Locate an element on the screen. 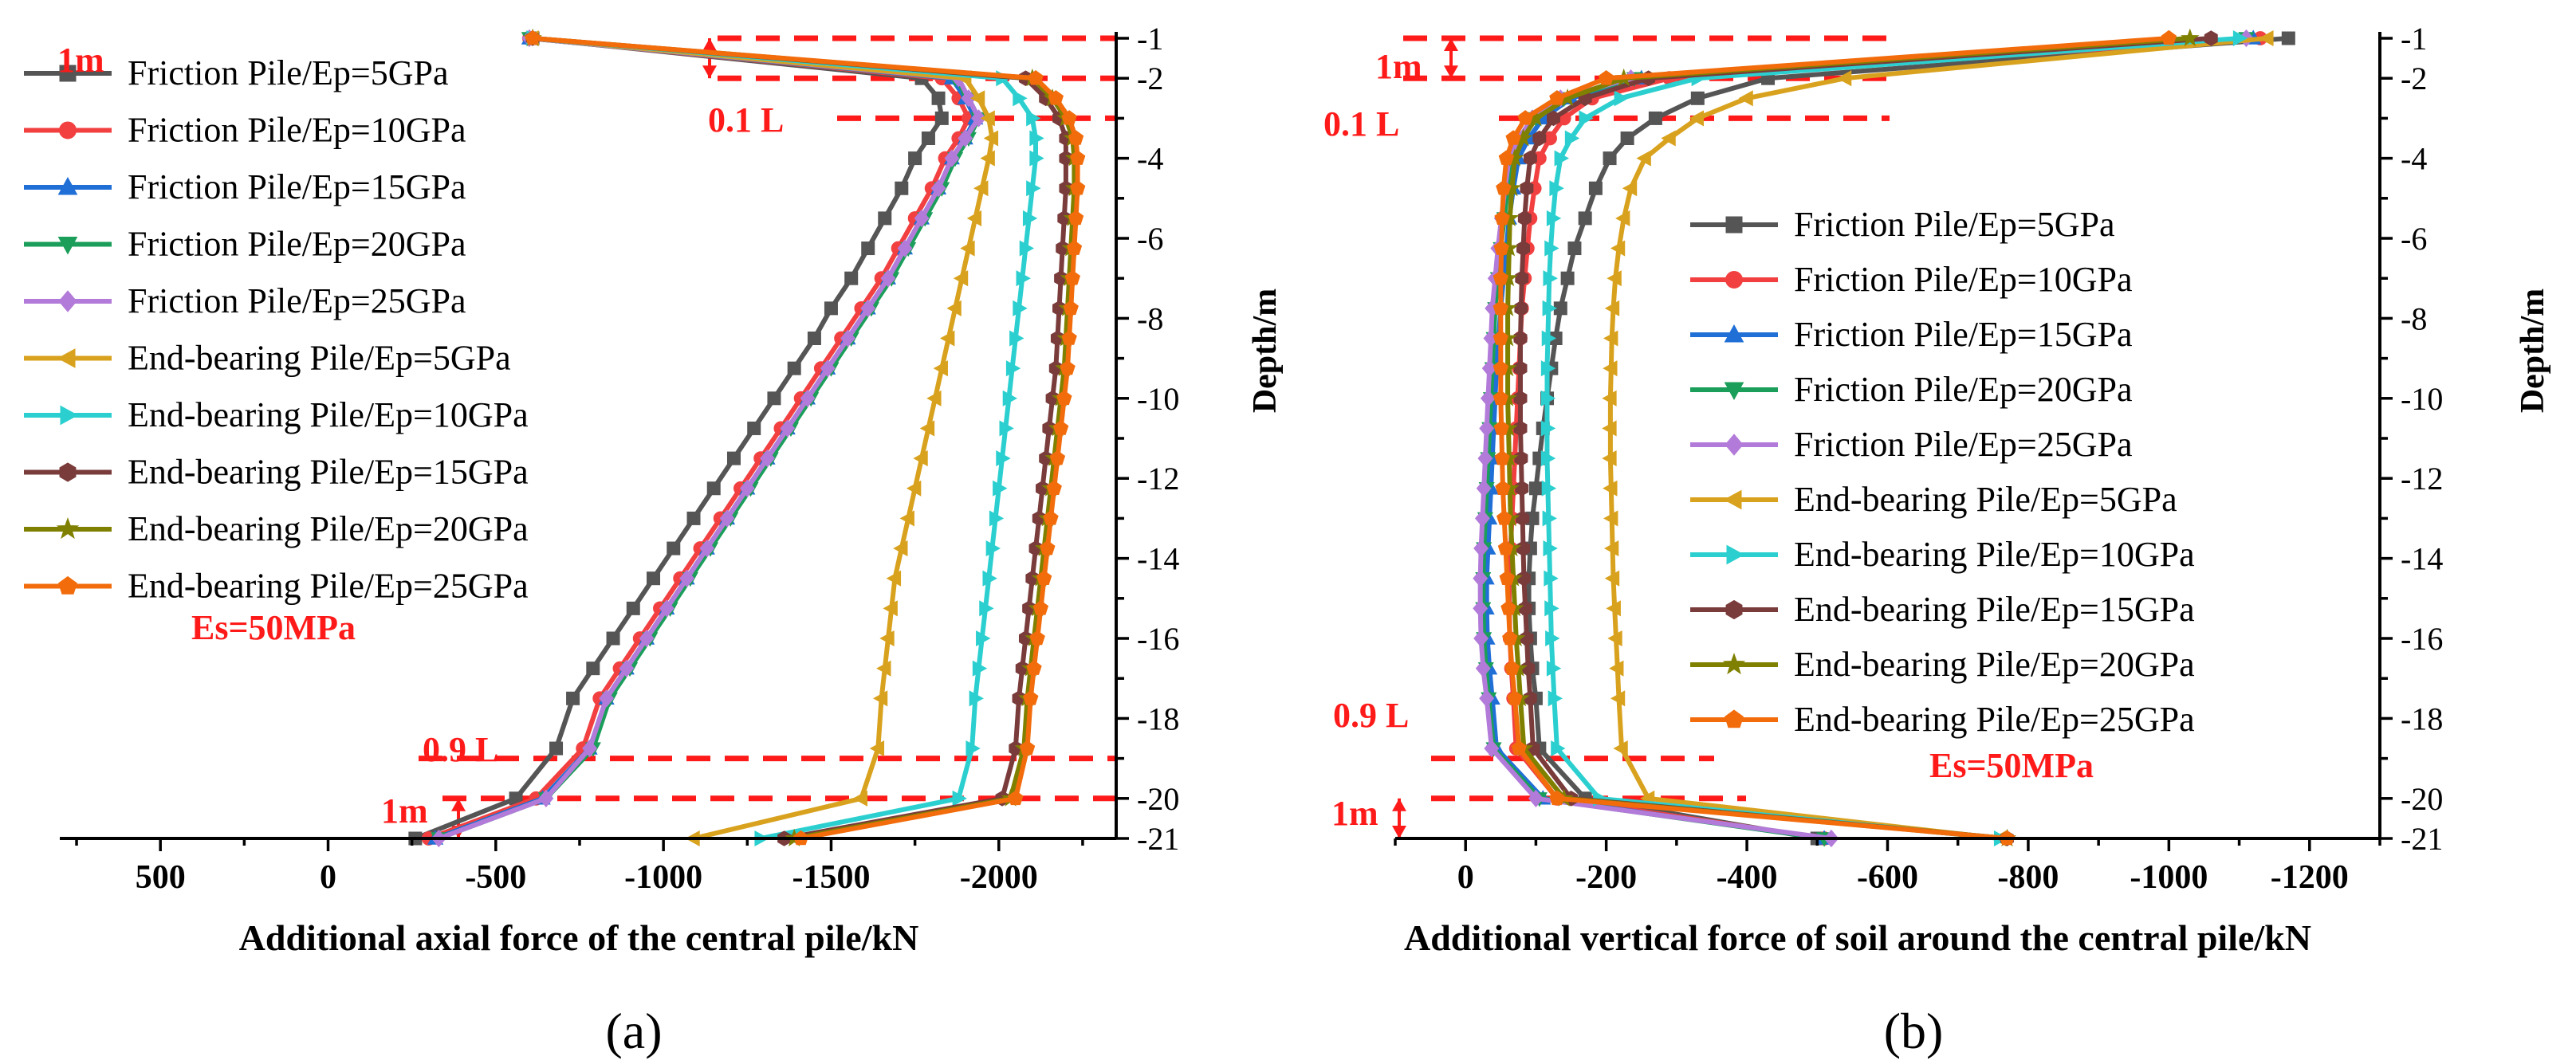 This screenshot has height=1064, width=2576. legend-label: End-bearing Pile/Ep=15GPa is located at coordinates (328, 472).